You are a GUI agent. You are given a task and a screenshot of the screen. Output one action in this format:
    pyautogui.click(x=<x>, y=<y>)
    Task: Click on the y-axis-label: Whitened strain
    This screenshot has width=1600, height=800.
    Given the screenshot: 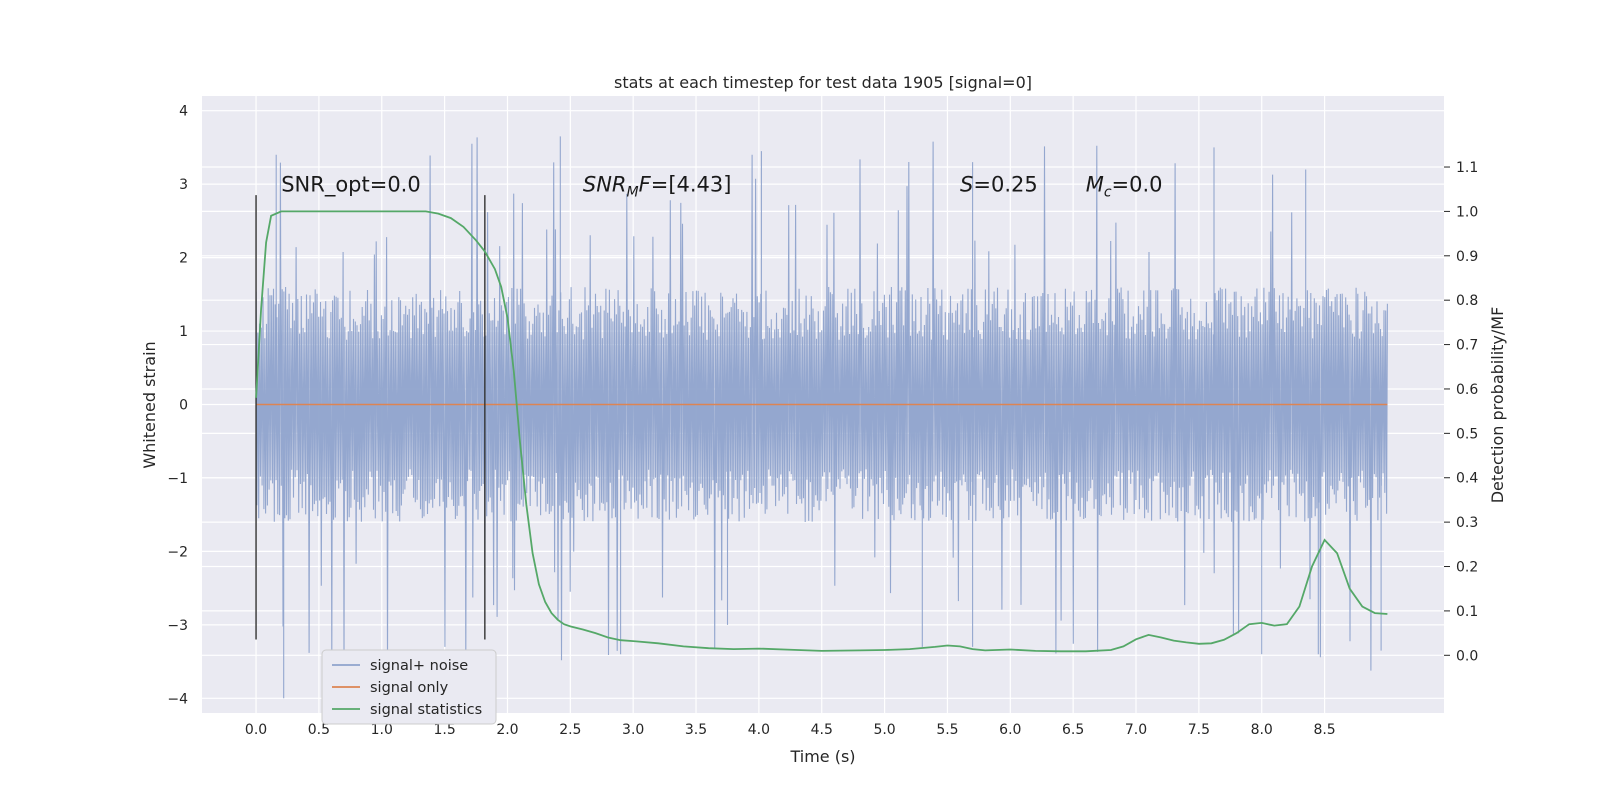 What is the action you would take?
    pyautogui.click(x=149, y=404)
    